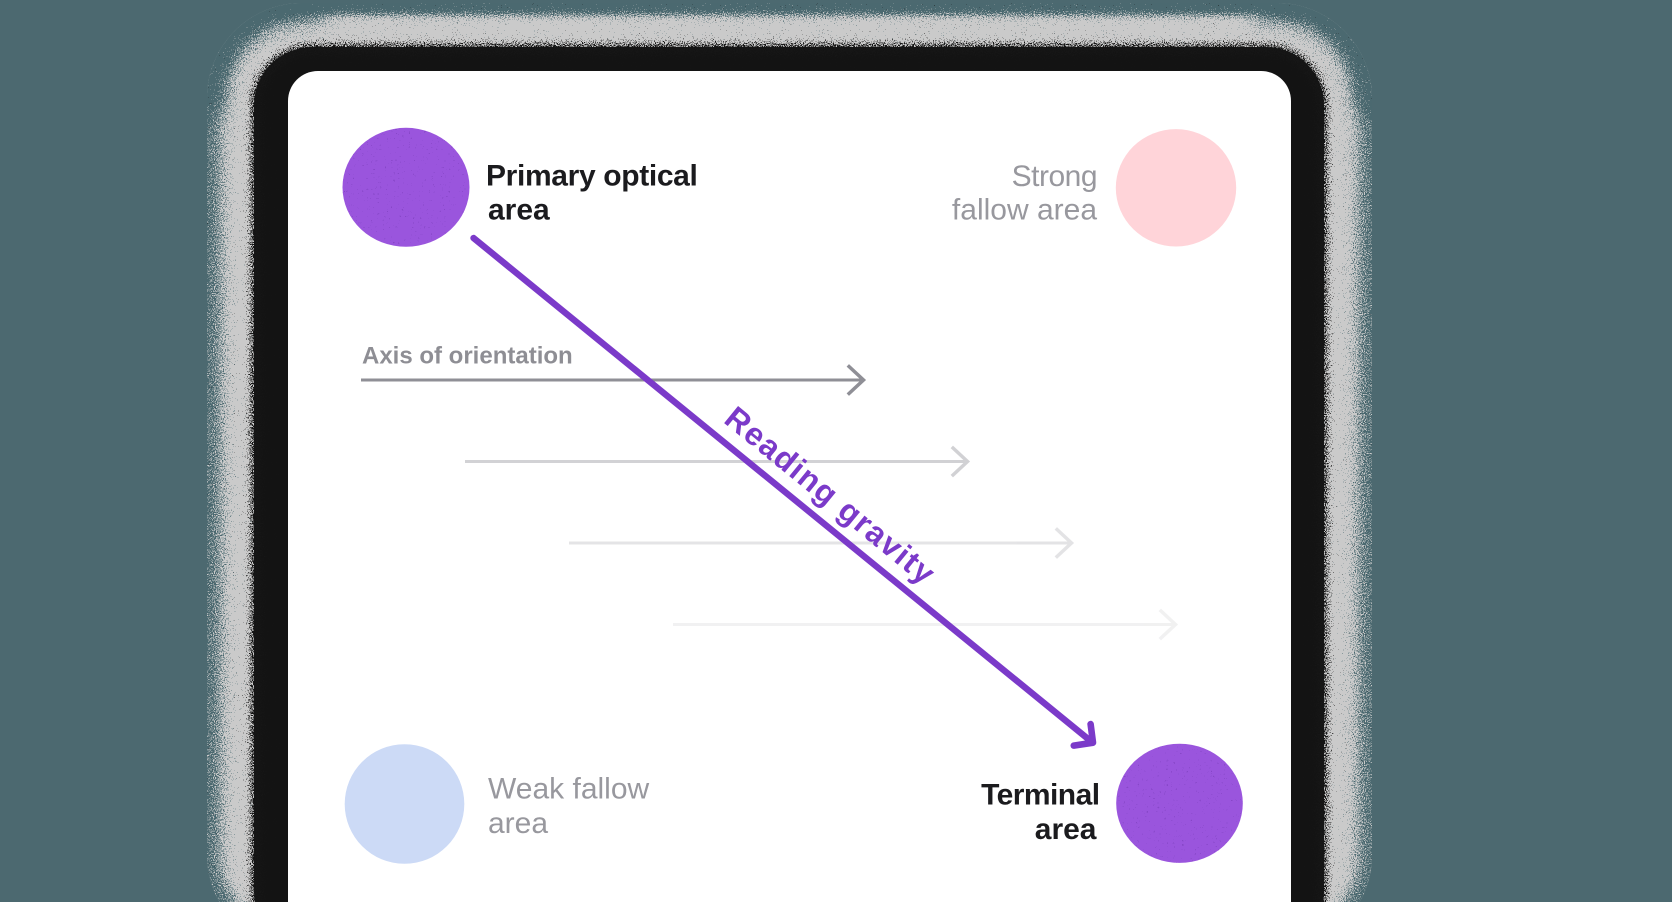 The width and height of the screenshot is (1672, 902). What do you see at coordinates (1040, 794) in the screenshot?
I see `svg-text: Terminal` at bounding box center [1040, 794].